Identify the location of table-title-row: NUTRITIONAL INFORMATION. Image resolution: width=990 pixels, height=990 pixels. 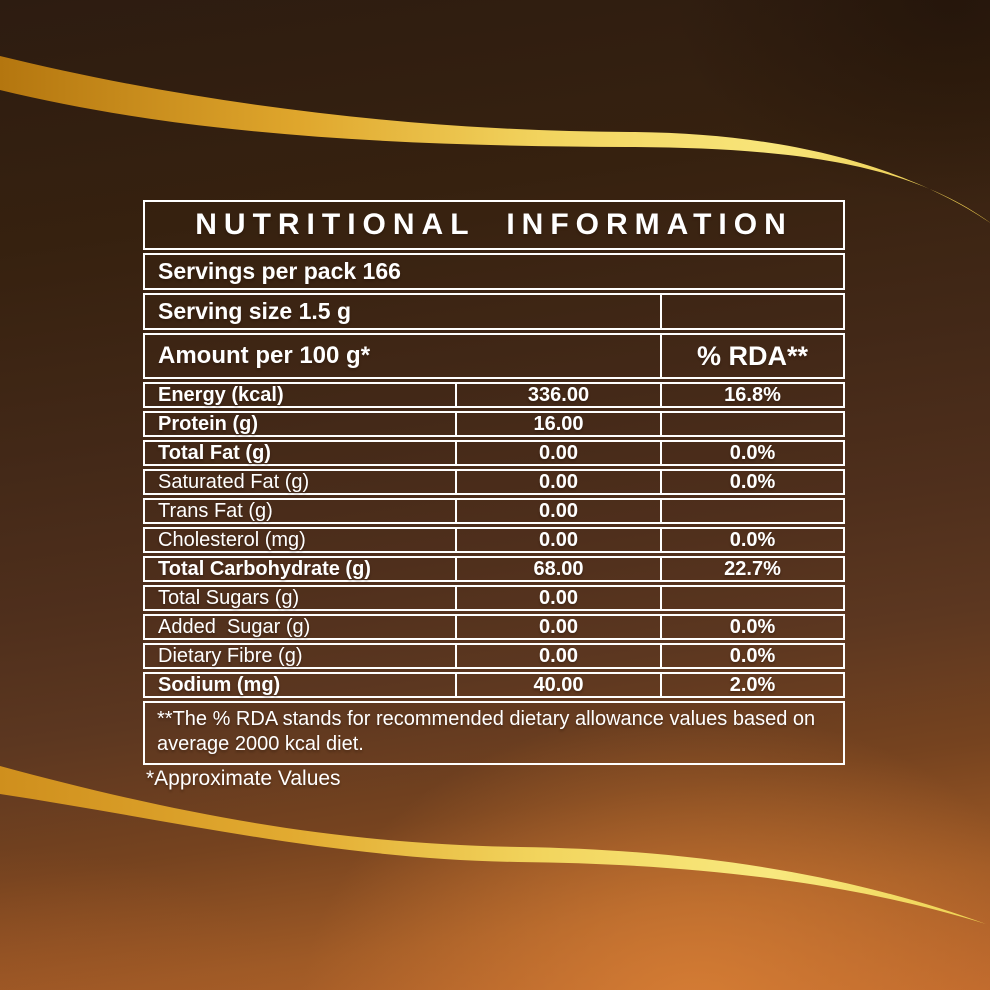
(494, 225).